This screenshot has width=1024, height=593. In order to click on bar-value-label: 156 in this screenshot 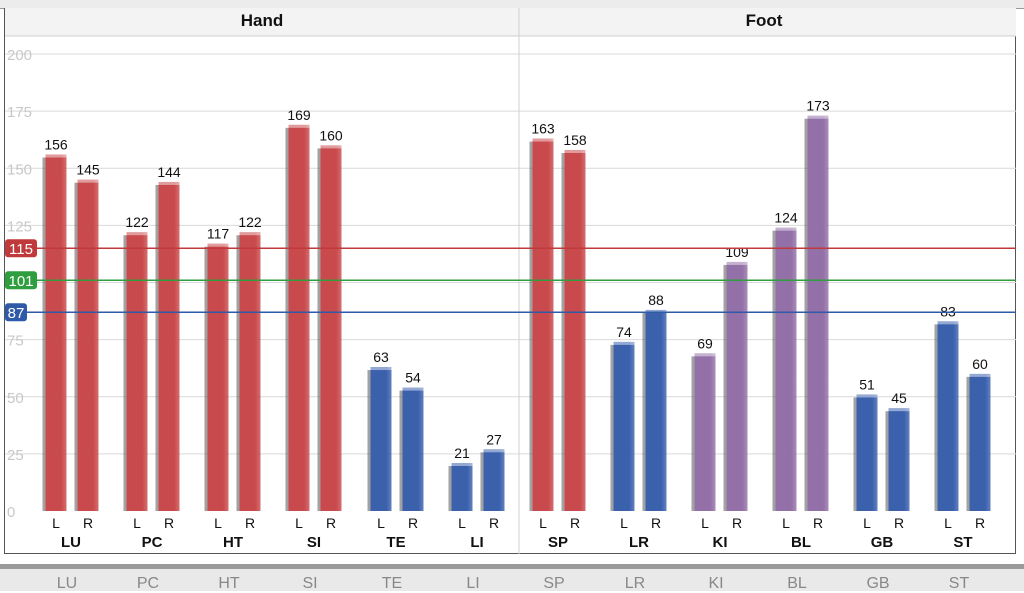, I will do `click(56, 145)`.